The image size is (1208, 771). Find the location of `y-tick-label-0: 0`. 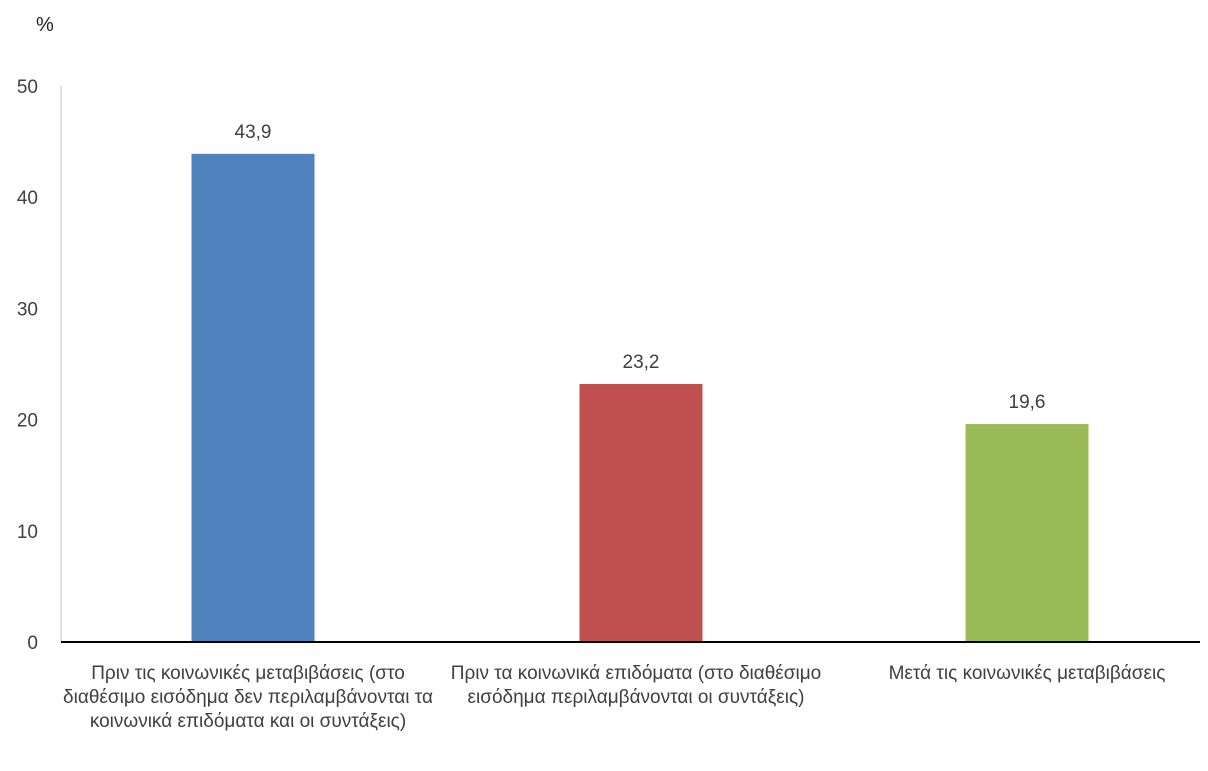

y-tick-label-0: 0 is located at coordinates (32, 643).